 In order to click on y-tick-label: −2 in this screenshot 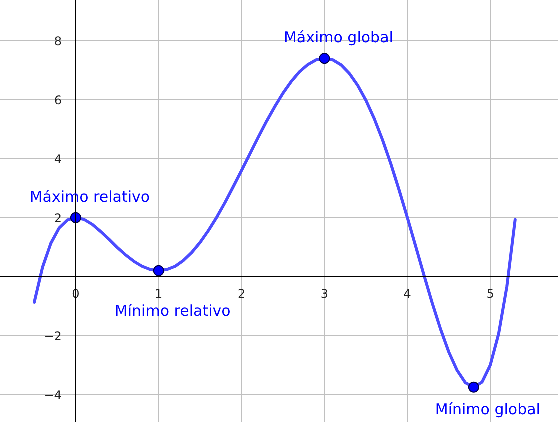, I will do `click(53, 336)`.